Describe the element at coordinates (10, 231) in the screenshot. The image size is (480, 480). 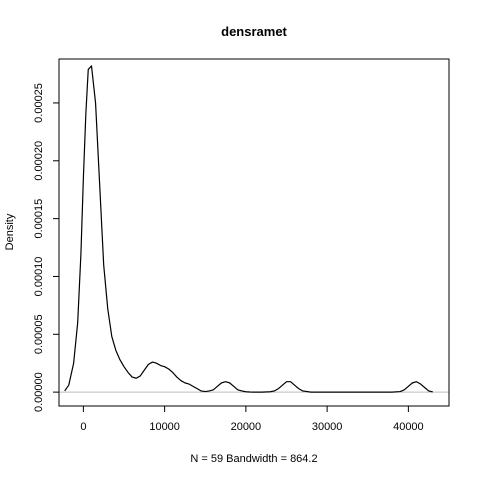
I see `y-axis-label: Density` at that location.